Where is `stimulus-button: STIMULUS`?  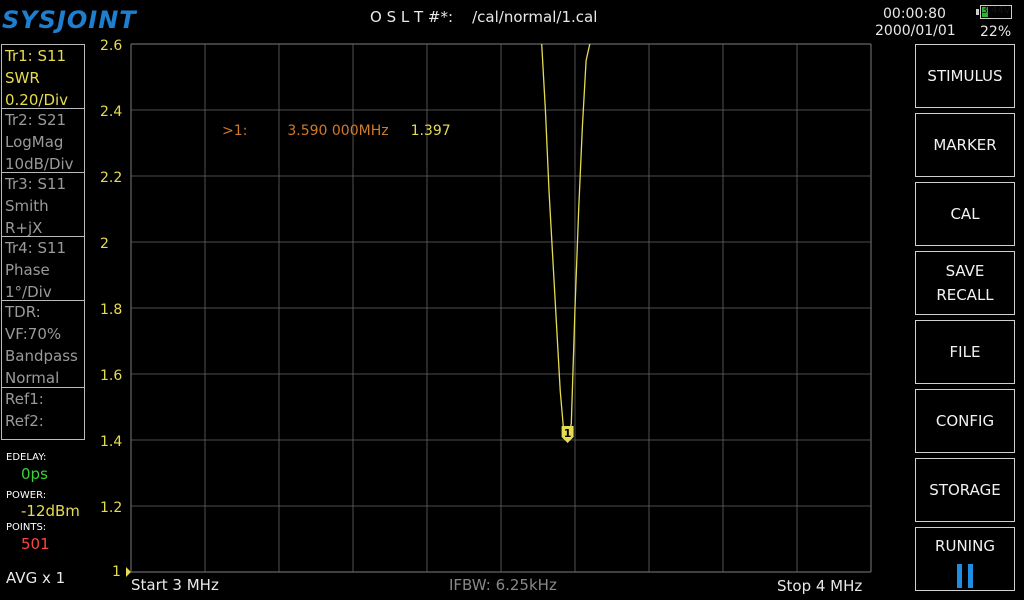
stimulus-button: STIMULUS is located at coordinates (965, 76).